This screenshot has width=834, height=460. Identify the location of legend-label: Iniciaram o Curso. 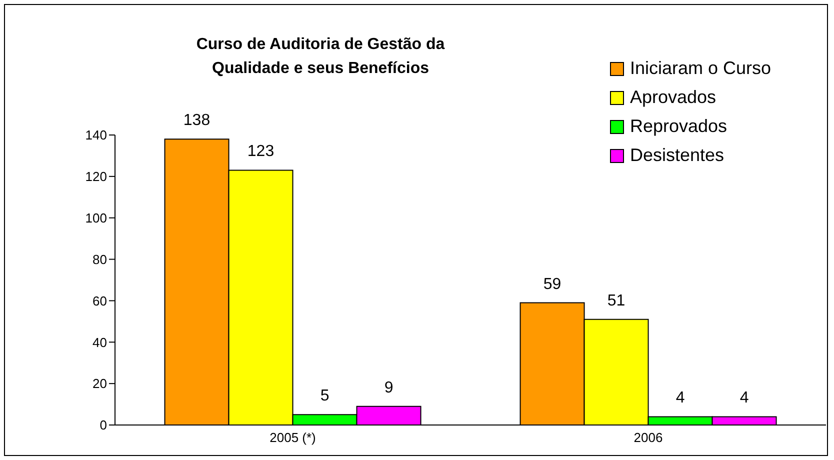
(701, 68).